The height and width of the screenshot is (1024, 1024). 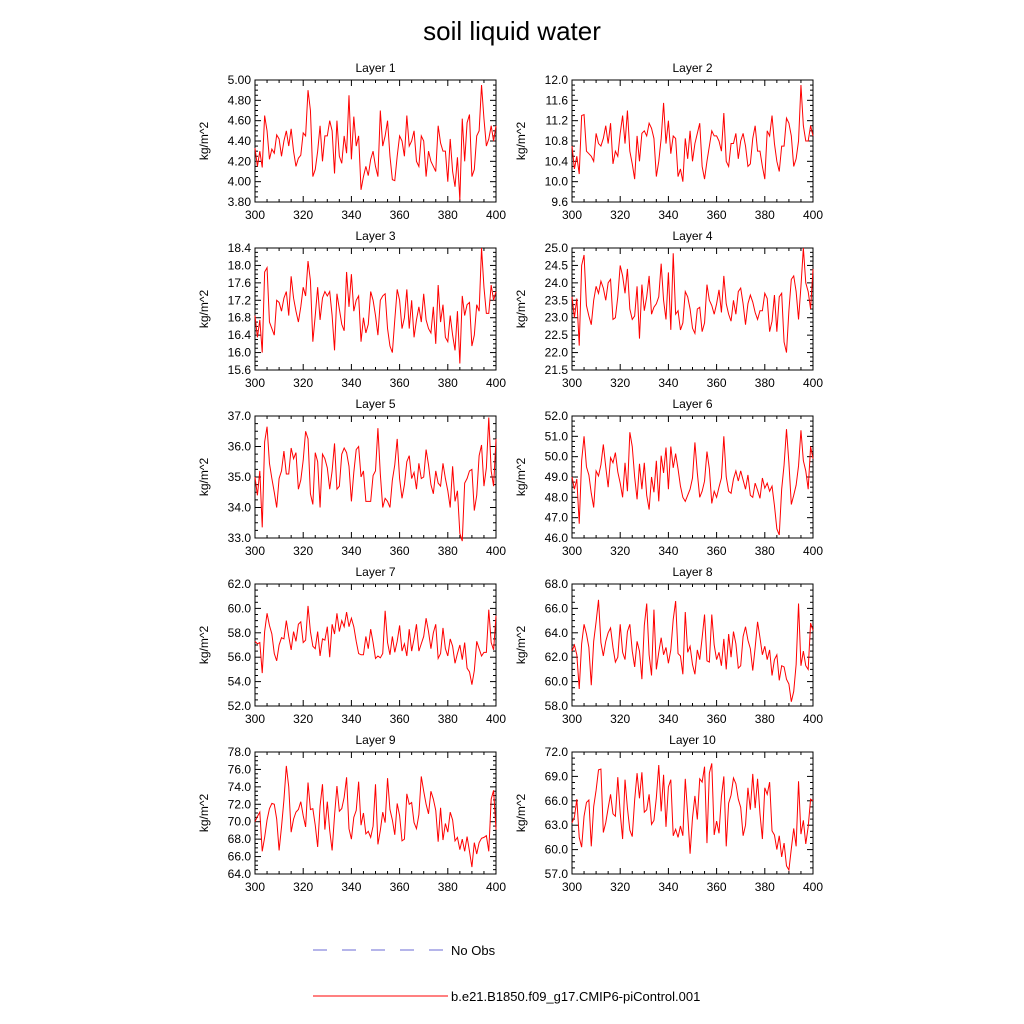 I want to click on y-tick-label: 66.0, so click(x=557, y=801).